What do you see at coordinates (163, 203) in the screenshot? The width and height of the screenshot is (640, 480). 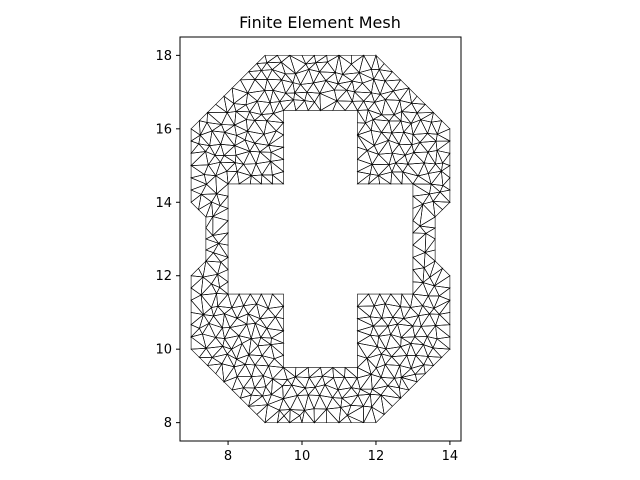 I see `y-tick-label: 14` at bounding box center [163, 203].